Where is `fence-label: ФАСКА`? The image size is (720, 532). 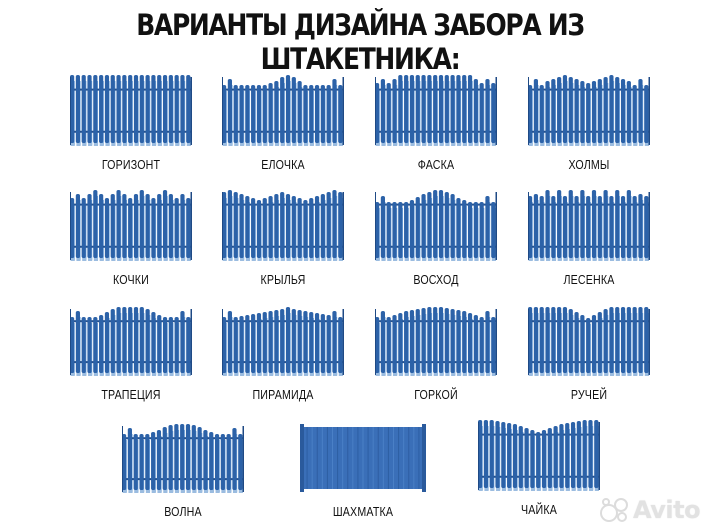 fence-label: ФАСКА is located at coordinates (436, 164).